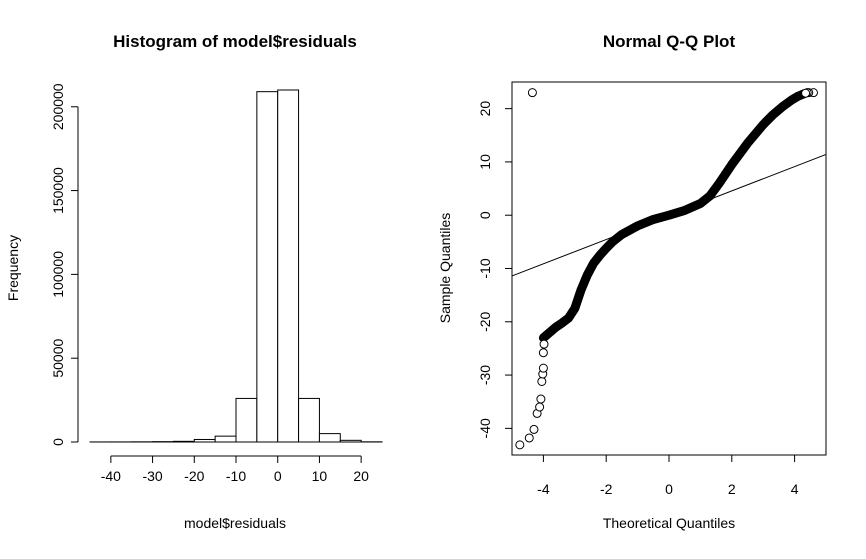 Image resolution: width=866 pixels, height=559 pixels. I want to click on qq-y-axis: -40 -30 -20 -10 0 10 20, so click(494, 270).